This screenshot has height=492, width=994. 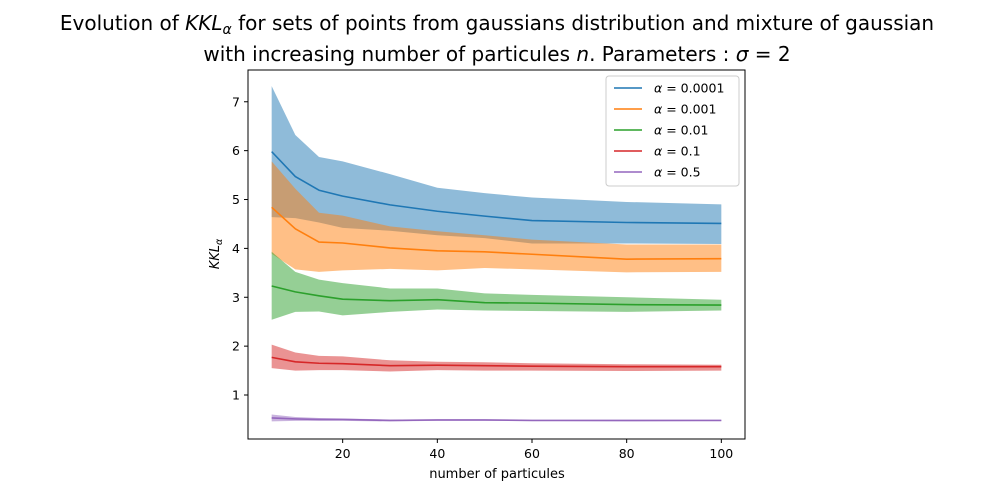 What do you see at coordinates (677, 172) in the screenshot?
I see `legend-label-0-5: α = 0.5` at bounding box center [677, 172].